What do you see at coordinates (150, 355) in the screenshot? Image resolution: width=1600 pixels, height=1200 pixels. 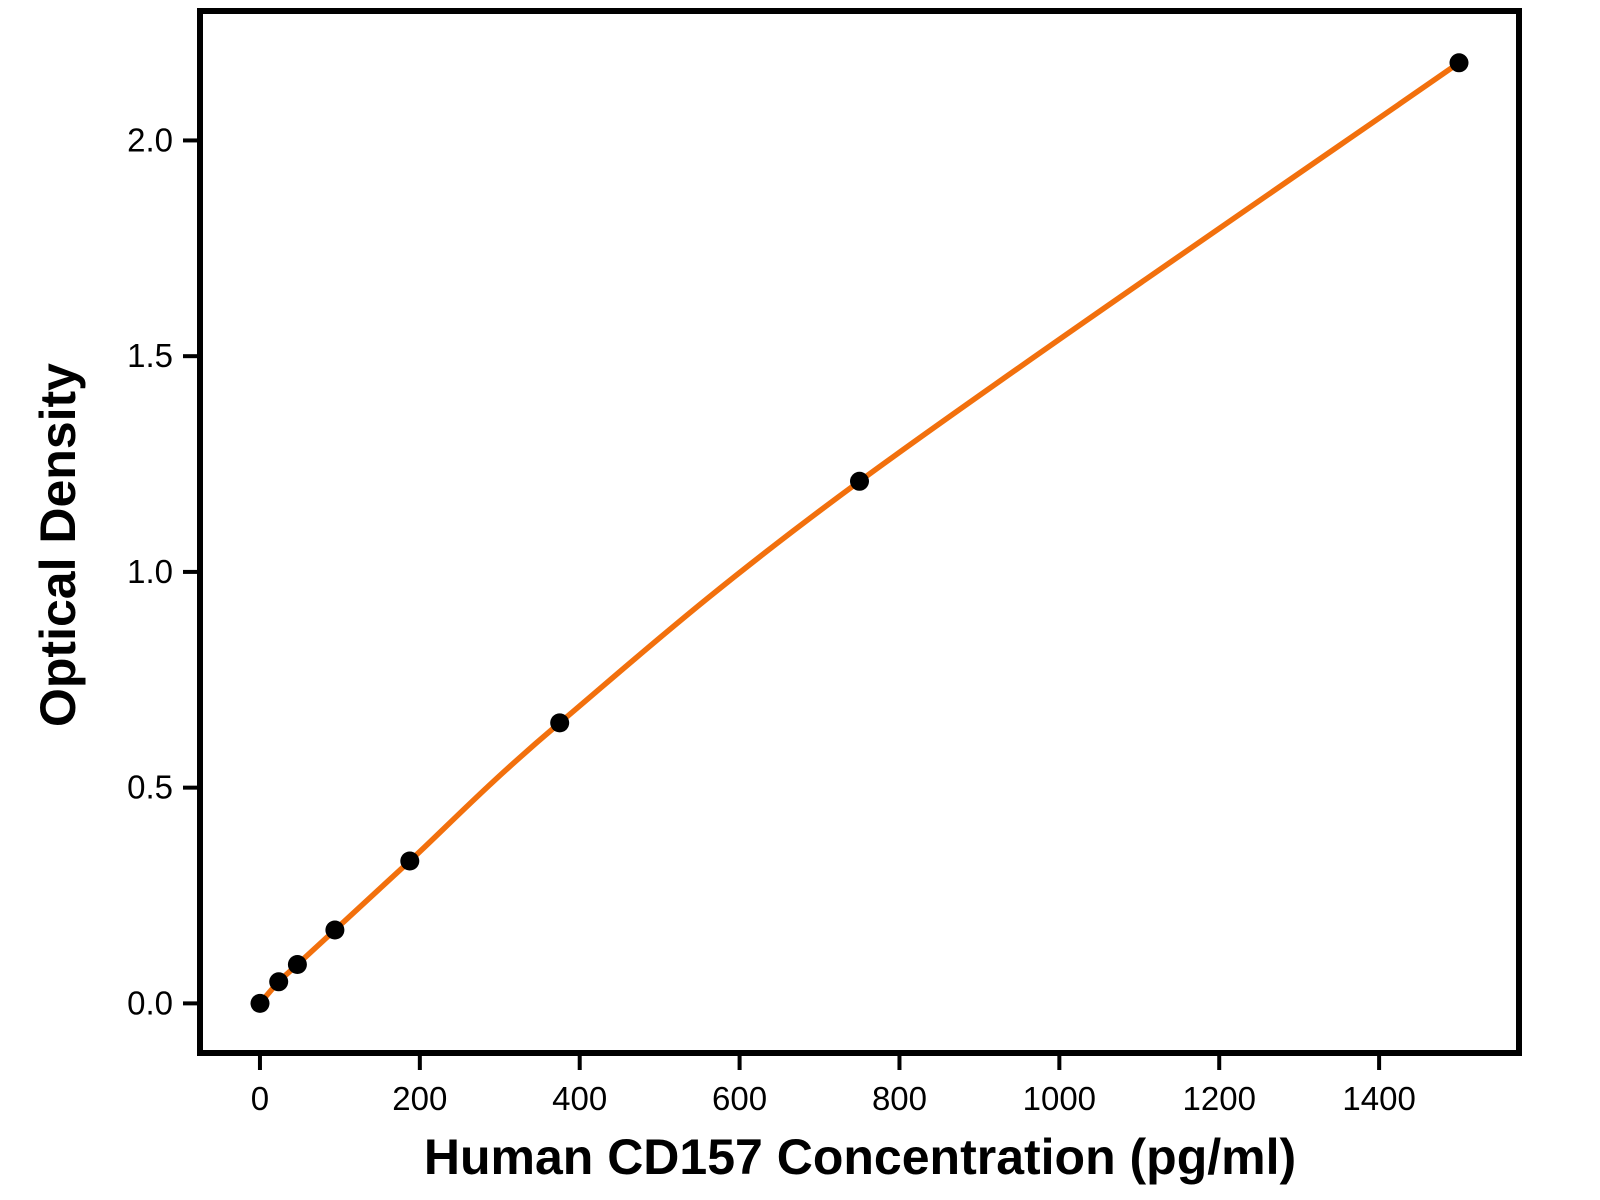 I see `y-tick-label: 1.5` at bounding box center [150, 355].